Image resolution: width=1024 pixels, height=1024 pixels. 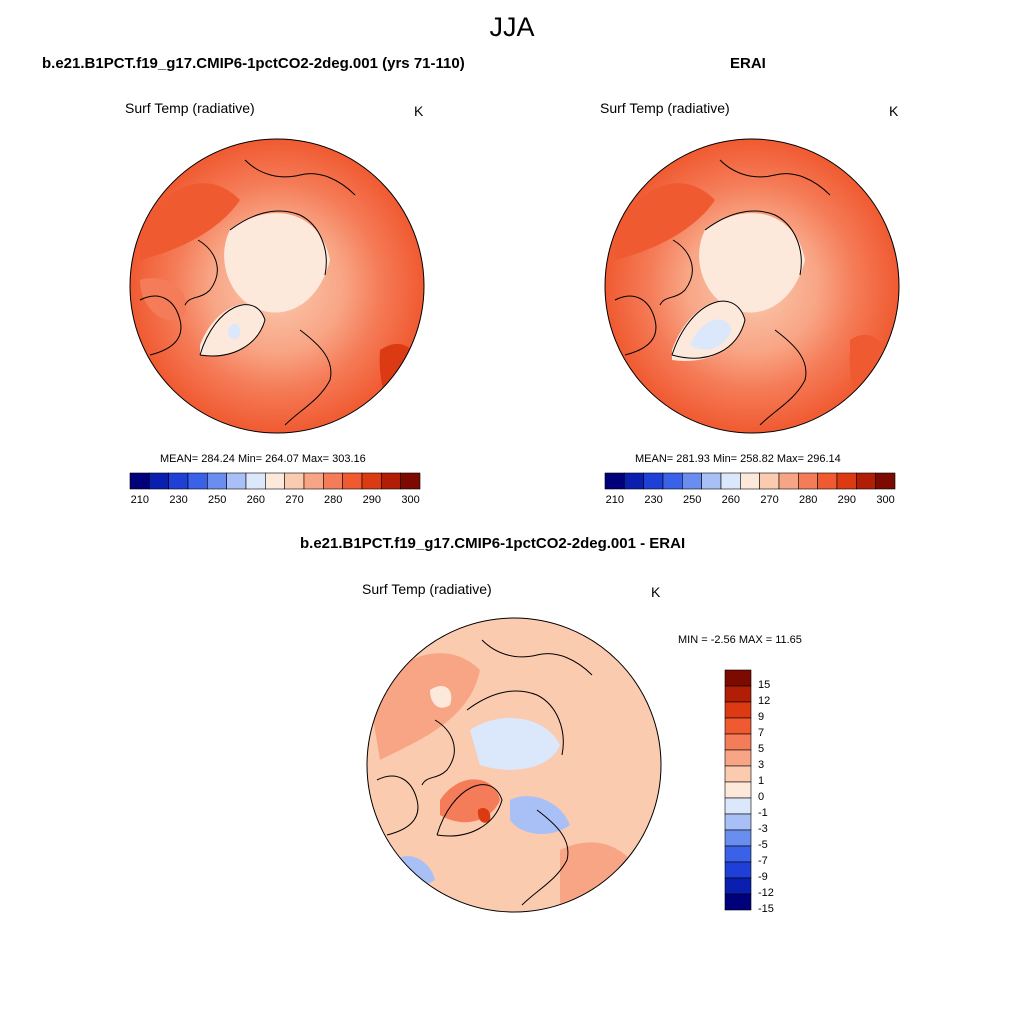 What do you see at coordinates (764, 701) in the screenshot?
I see `colorbar-tick-label: 12` at bounding box center [764, 701].